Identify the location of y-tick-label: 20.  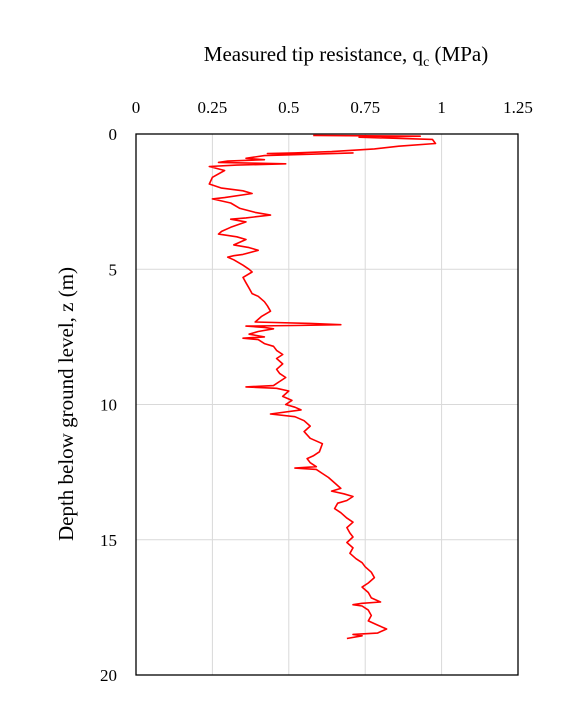
(108, 675).